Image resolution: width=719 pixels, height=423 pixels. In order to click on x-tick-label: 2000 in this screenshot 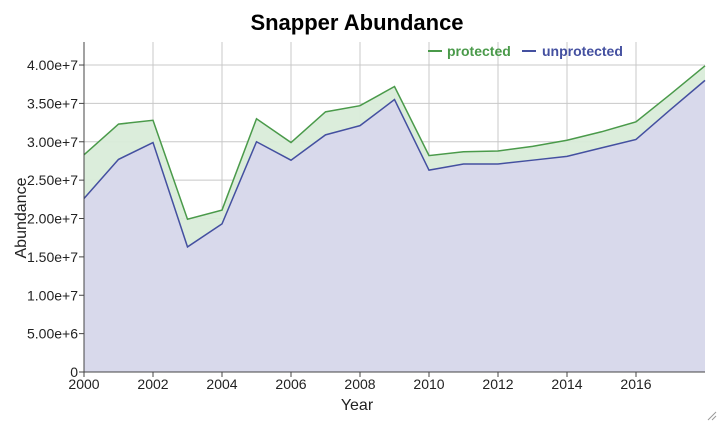, I will do `click(83, 384)`.